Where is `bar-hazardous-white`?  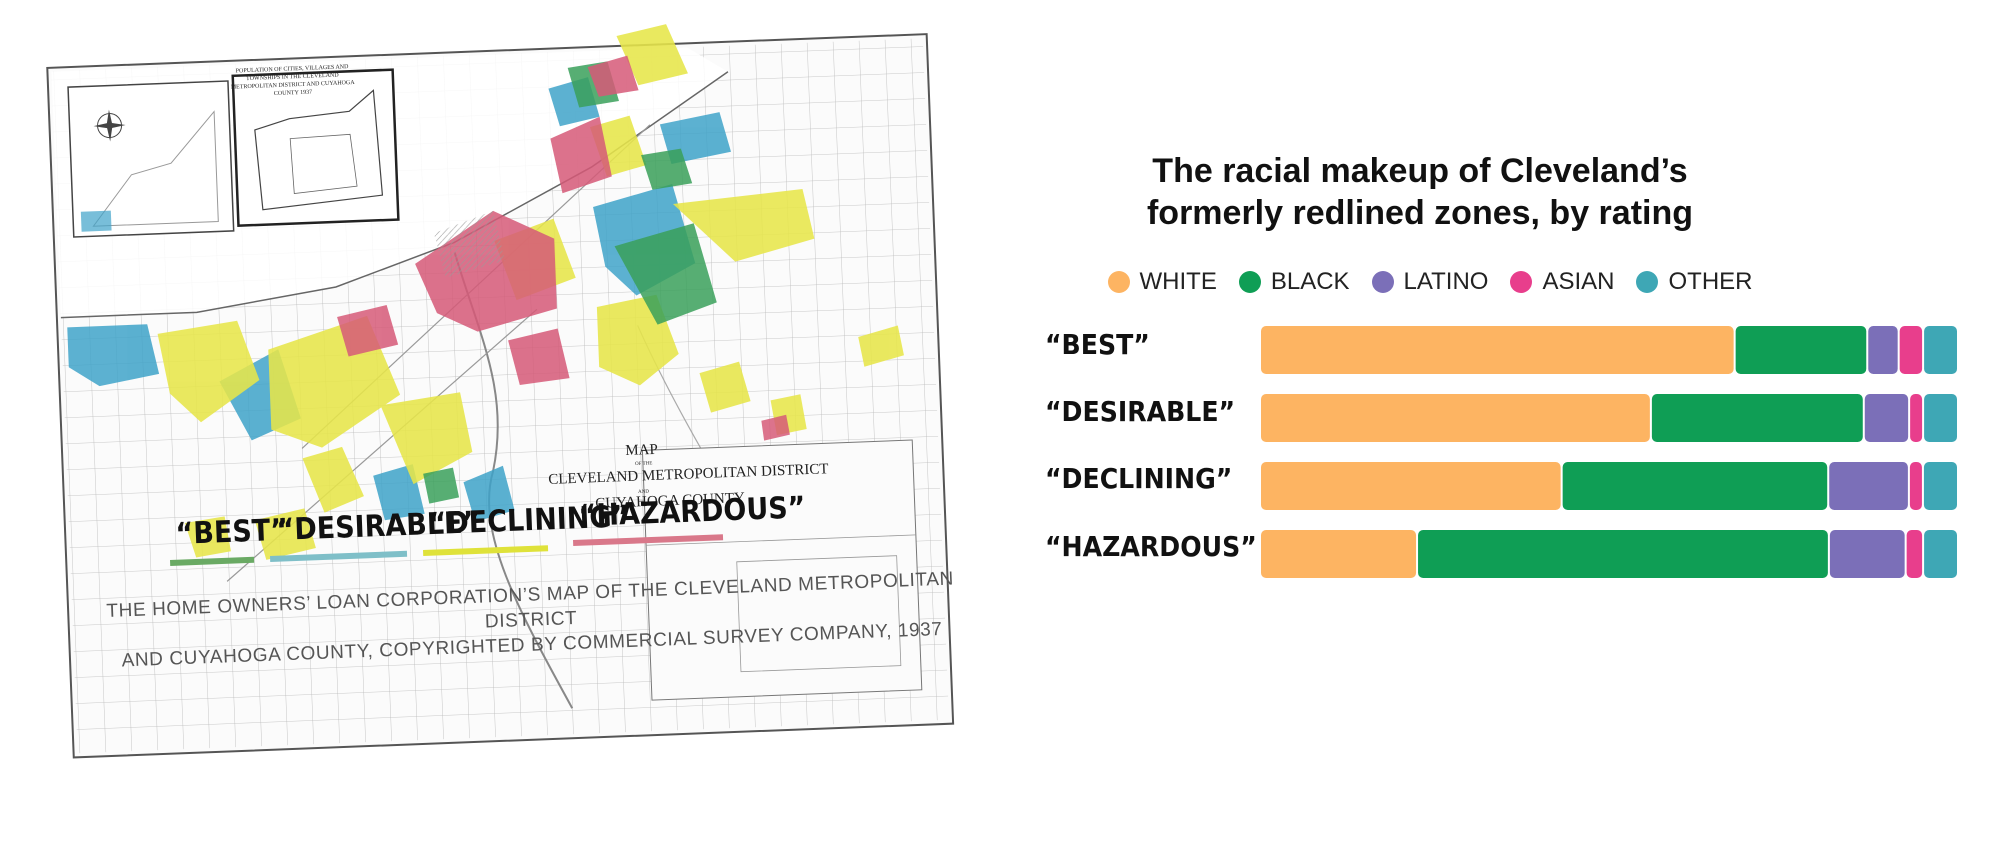
bar-hazardous-white is located at coordinates (1339, 554).